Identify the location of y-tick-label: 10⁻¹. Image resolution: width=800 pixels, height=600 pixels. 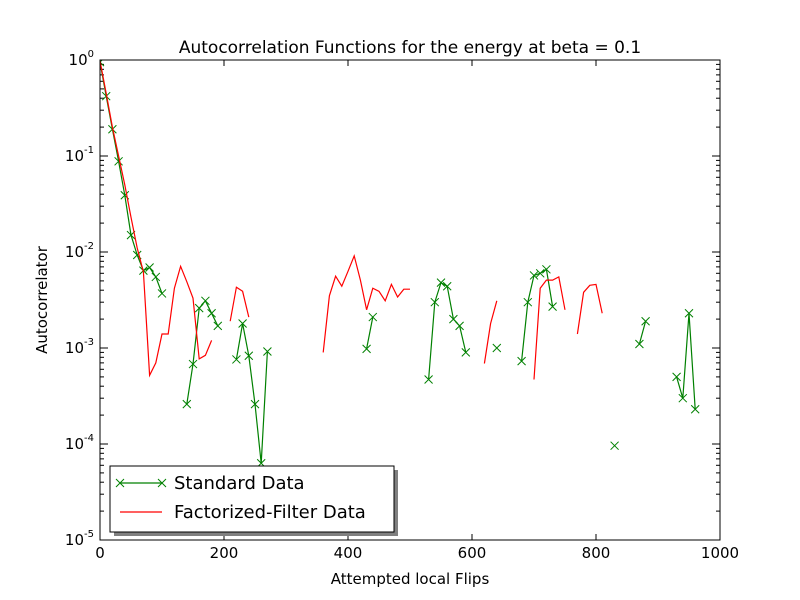
(79, 155).